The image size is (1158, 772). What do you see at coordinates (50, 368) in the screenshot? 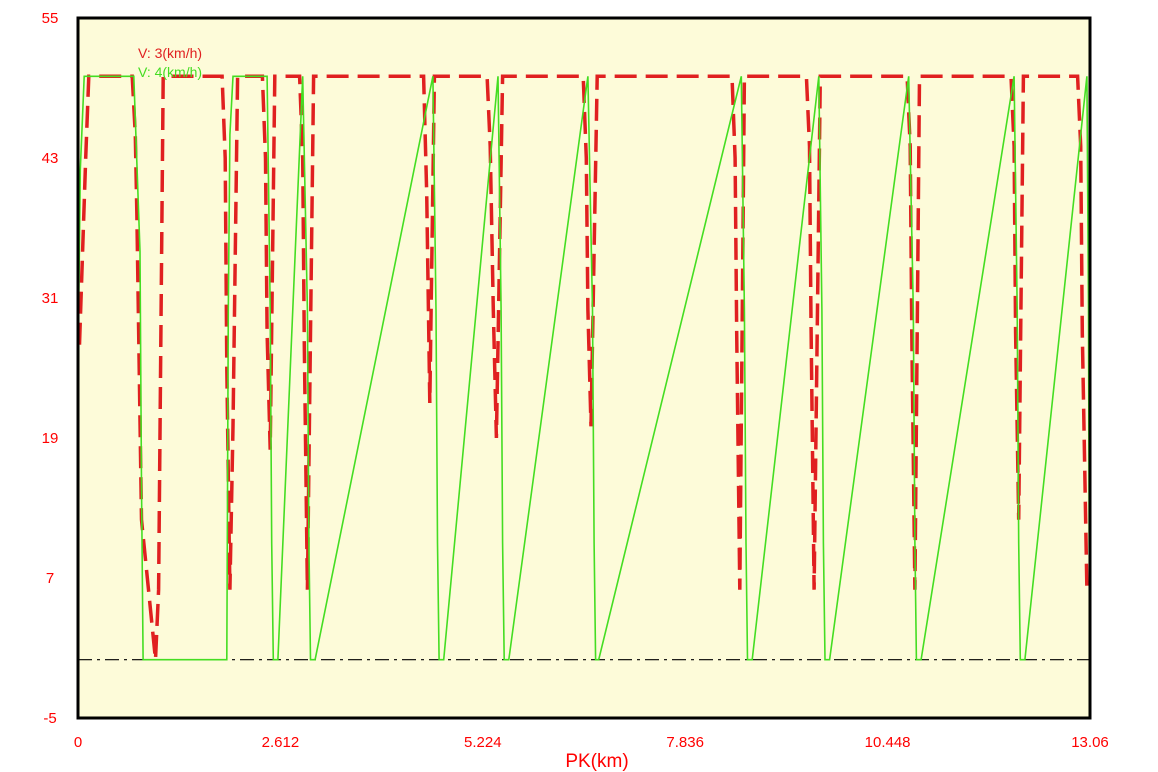
I see `y-axis-ticks: 55 43 31 19 7 -5` at bounding box center [50, 368].